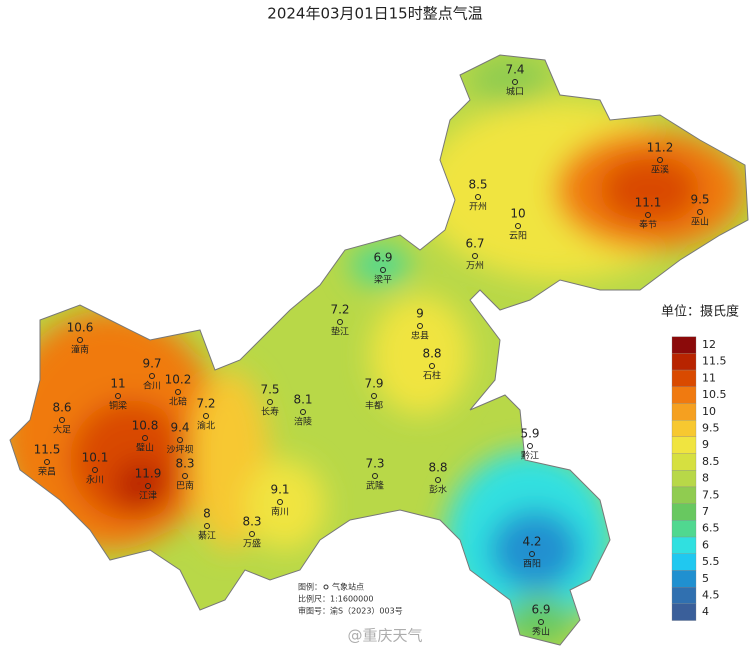 This screenshot has height=658, width=750. Describe the element at coordinates (47, 450) in the screenshot. I see `station-value: 11.5` at that location.